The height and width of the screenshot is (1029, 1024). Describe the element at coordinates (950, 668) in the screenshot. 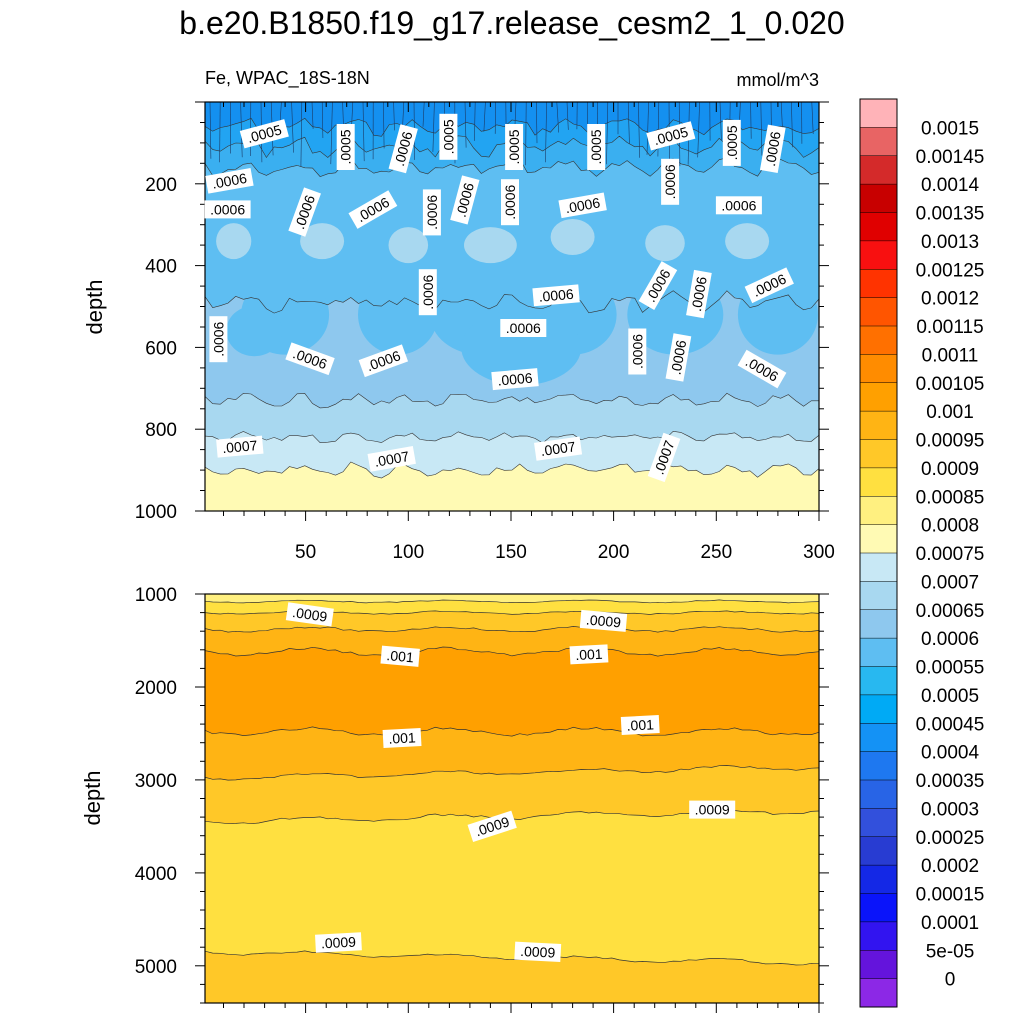

I see `colorbar-label: 0.00055` at that location.